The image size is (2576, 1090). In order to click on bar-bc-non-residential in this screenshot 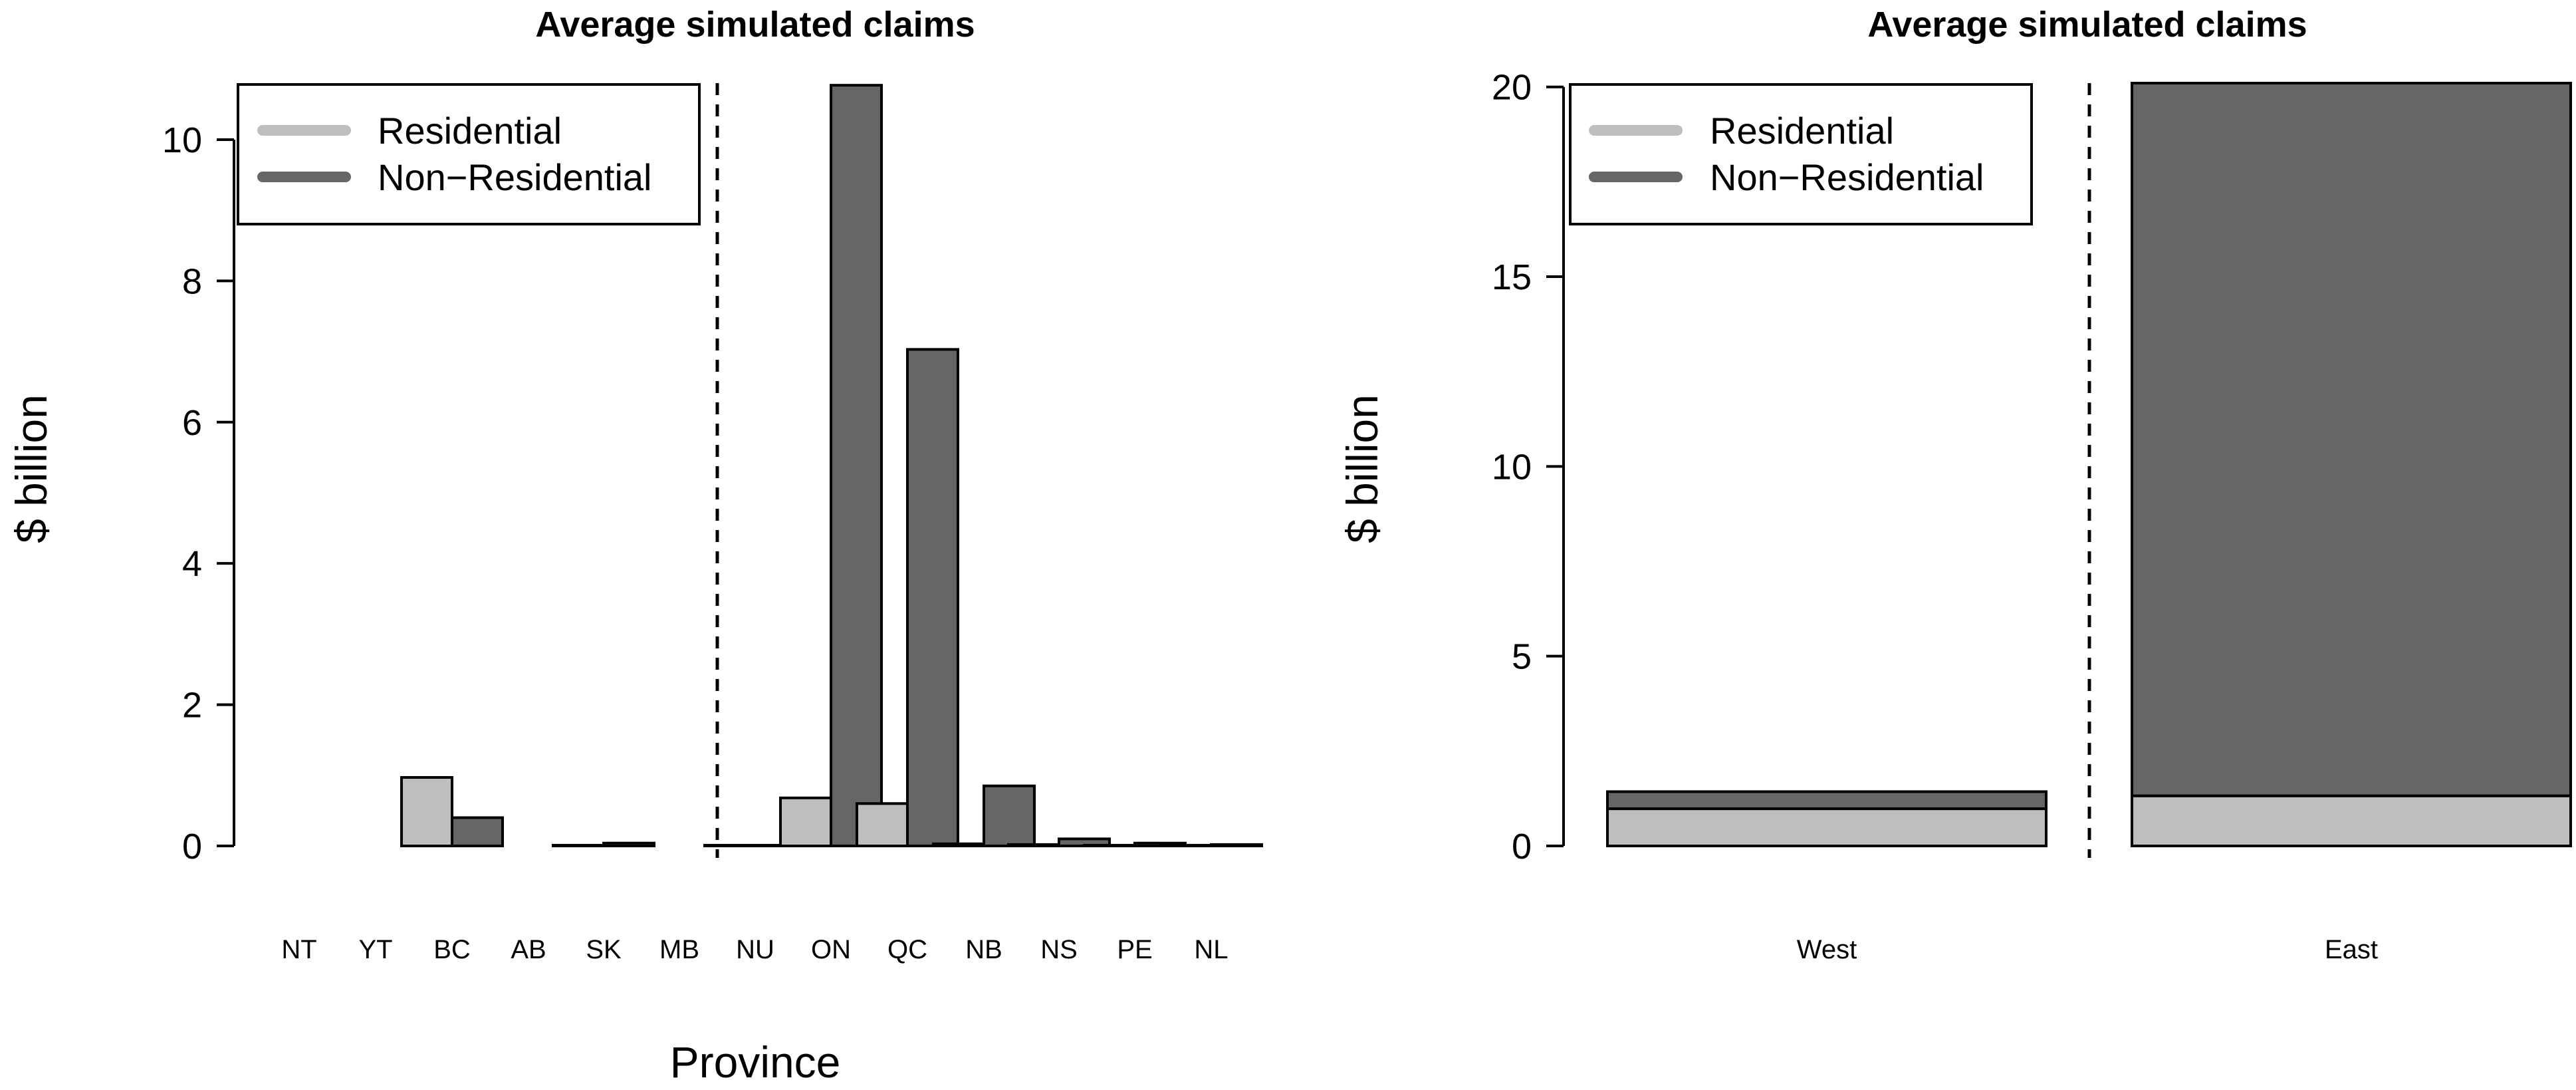, I will do `click(477, 832)`.